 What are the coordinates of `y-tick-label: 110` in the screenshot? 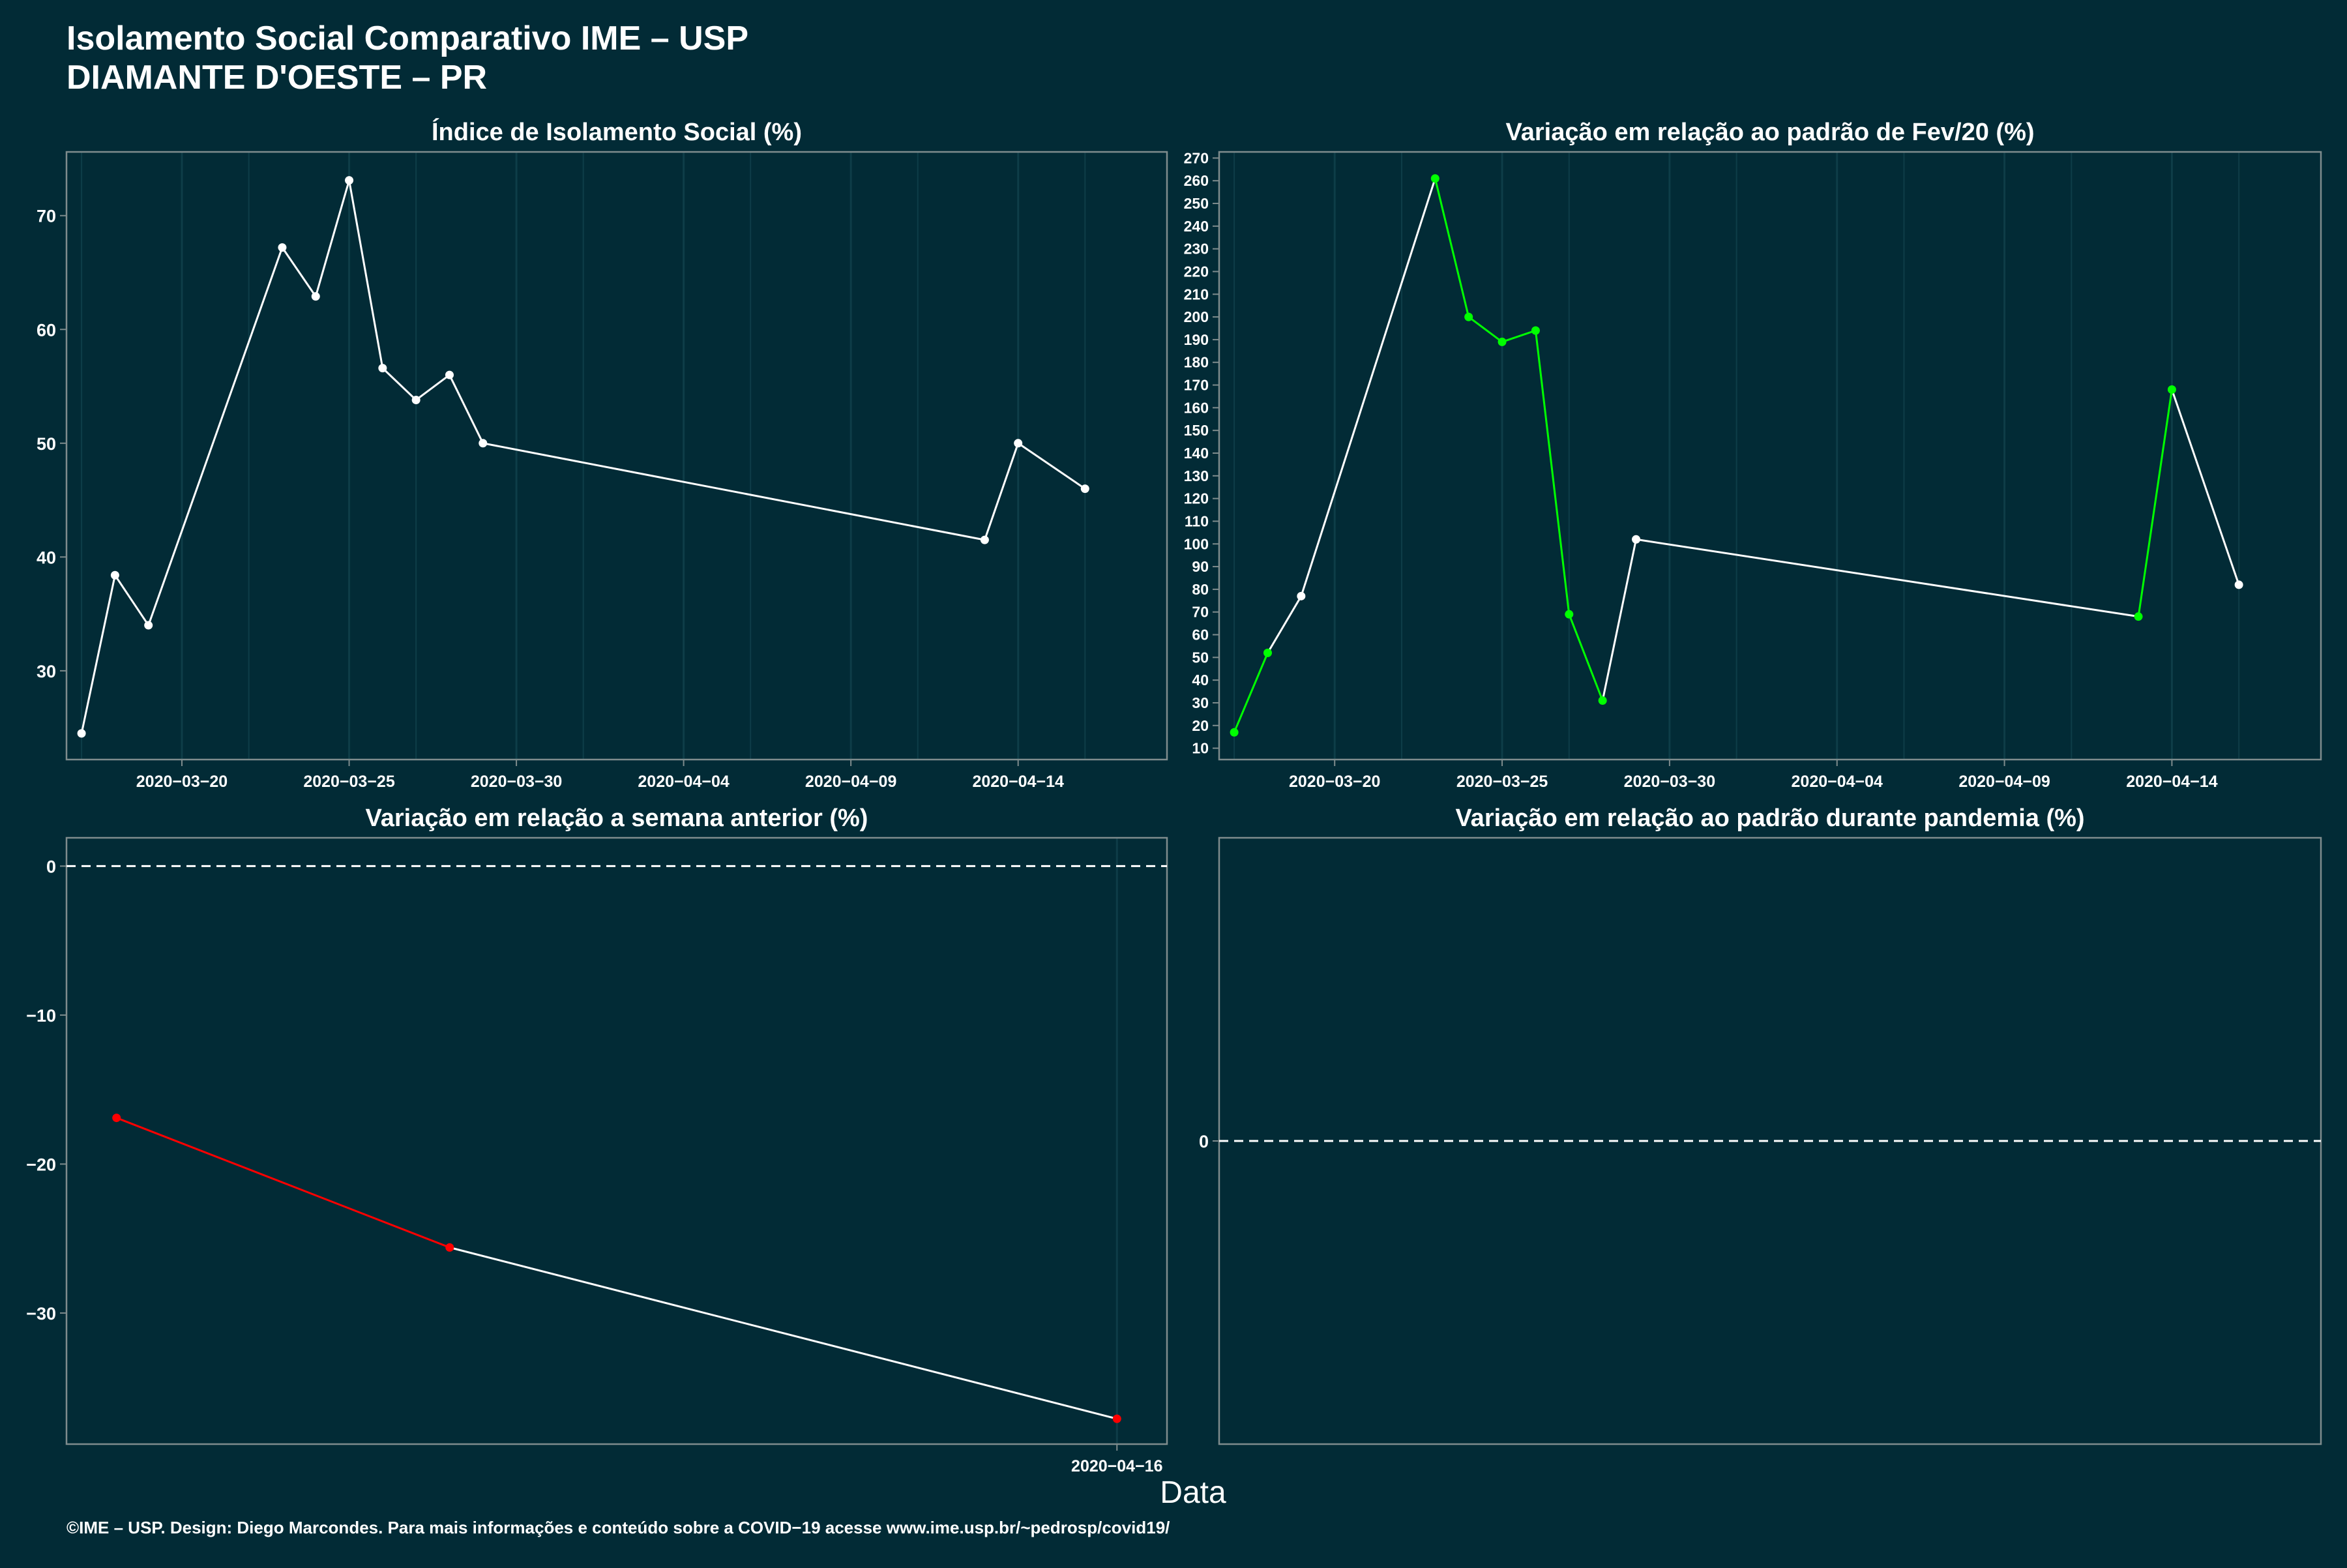 It's located at (1197, 521).